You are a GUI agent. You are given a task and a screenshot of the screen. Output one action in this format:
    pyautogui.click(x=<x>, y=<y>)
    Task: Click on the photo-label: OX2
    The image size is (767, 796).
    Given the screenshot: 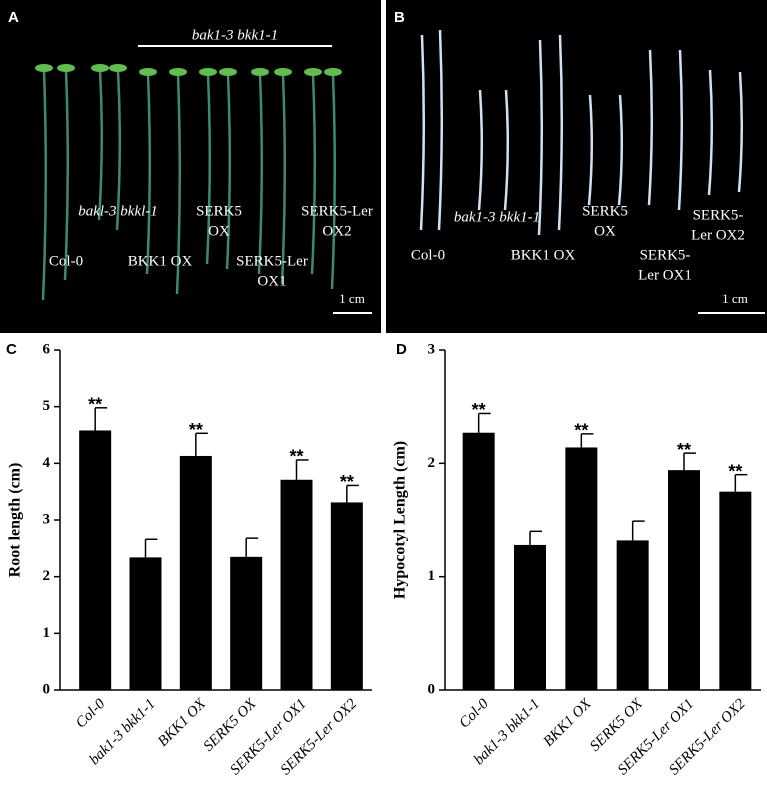 What is the action you would take?
    pyautogui.click(x=336, y=231)
    